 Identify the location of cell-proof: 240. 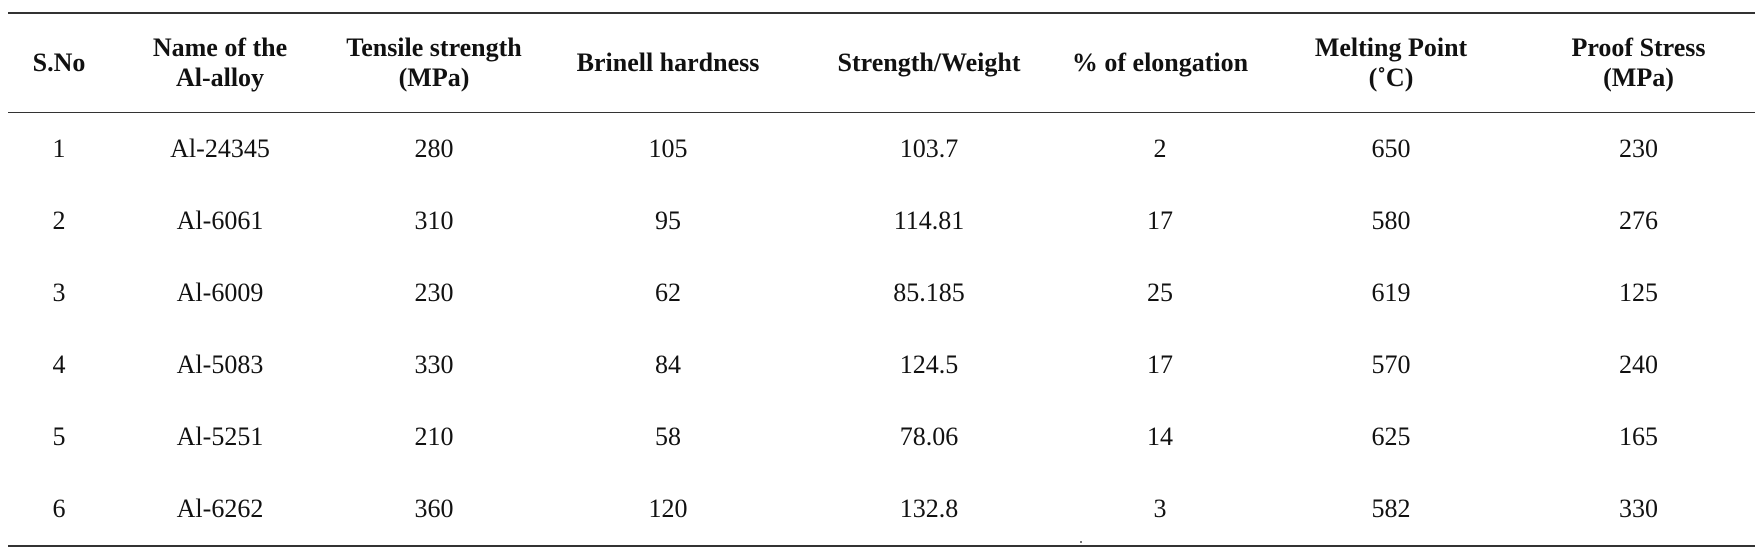
(1638, 364).